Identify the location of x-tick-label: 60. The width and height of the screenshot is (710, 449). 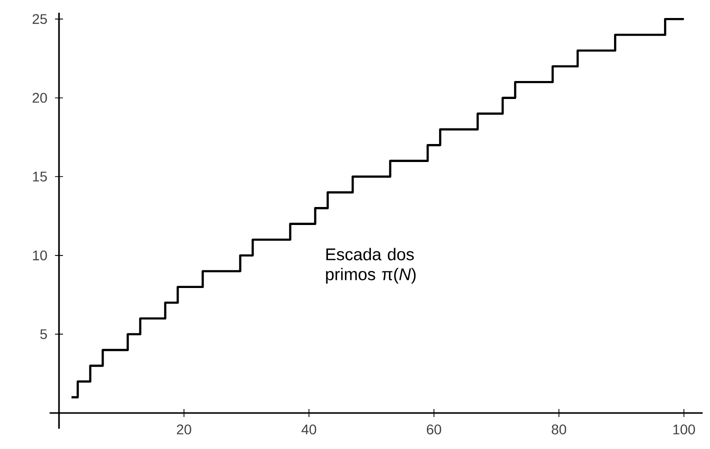
(434, 429).